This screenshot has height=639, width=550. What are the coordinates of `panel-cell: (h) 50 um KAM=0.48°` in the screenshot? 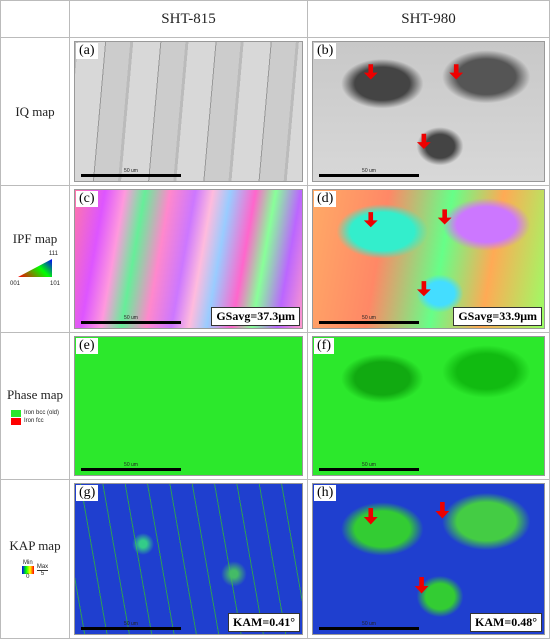 It's located at (429, 559).